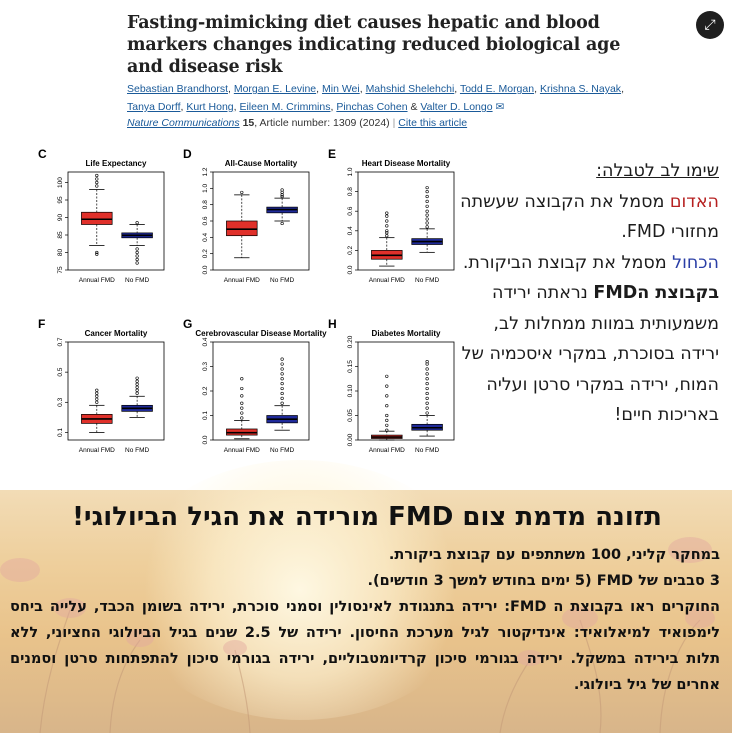 The height and width of the screenshot is (733, 732). What do you see at coordinates (60, 341) in the screenshot?
I see `y-tick-label: 0.7` at bounding box center [60, 341].